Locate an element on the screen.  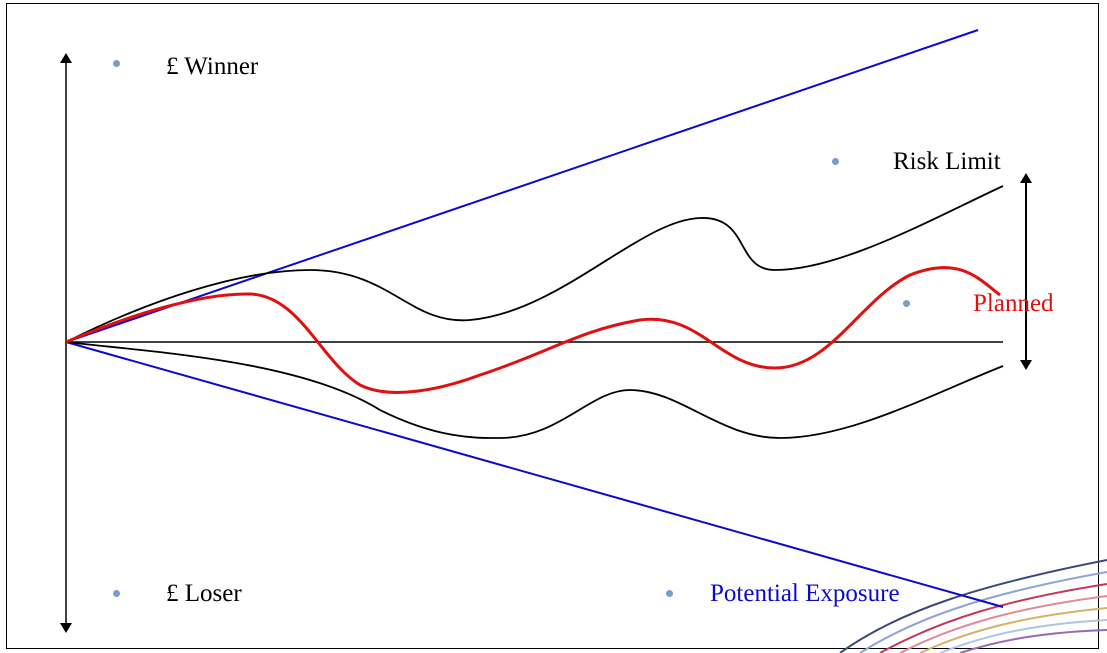
winner-label: £ Winner is located at coordinates (212, 66).